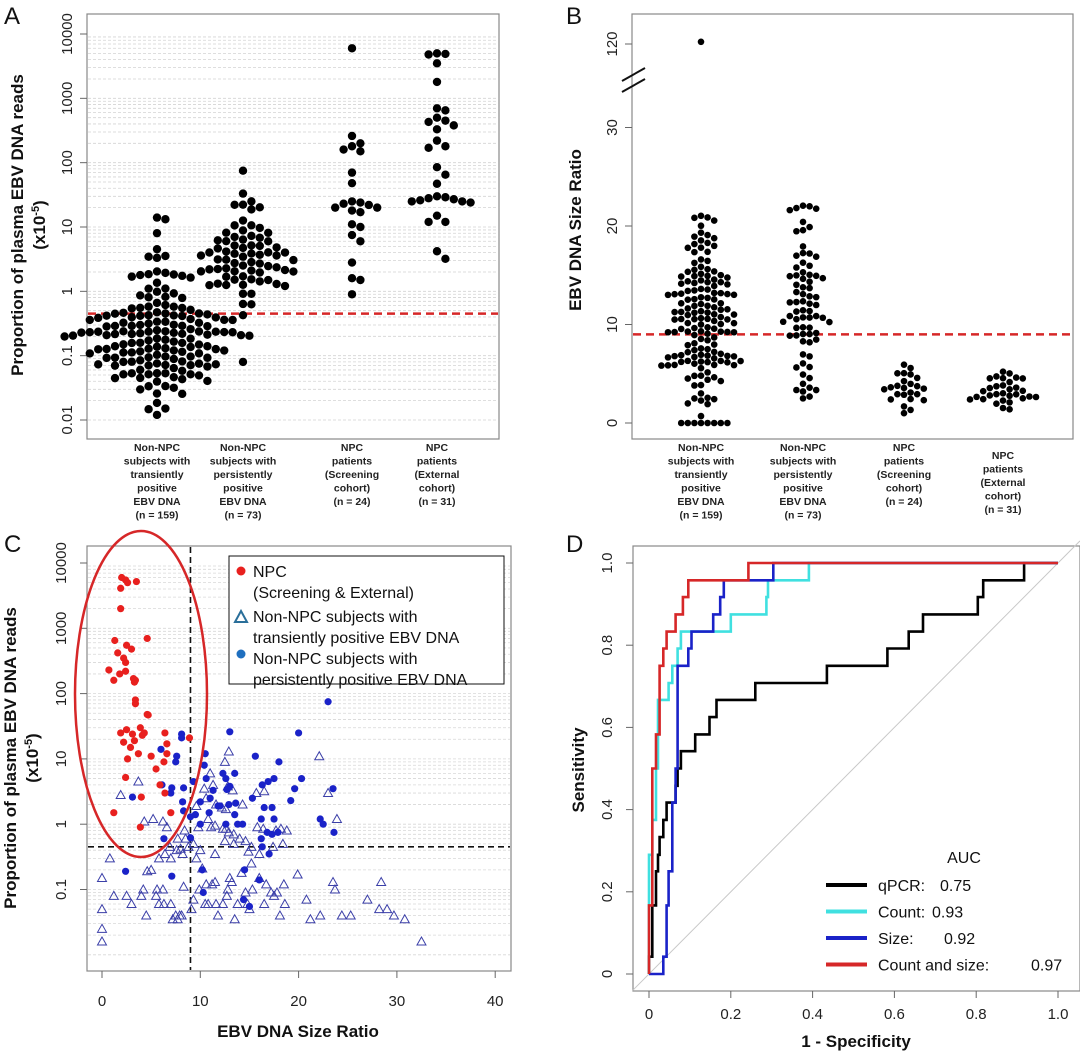 This screenshot has width=1080, height=1052. I want to click on y-tick-label: 0.4, so click(607, 809).